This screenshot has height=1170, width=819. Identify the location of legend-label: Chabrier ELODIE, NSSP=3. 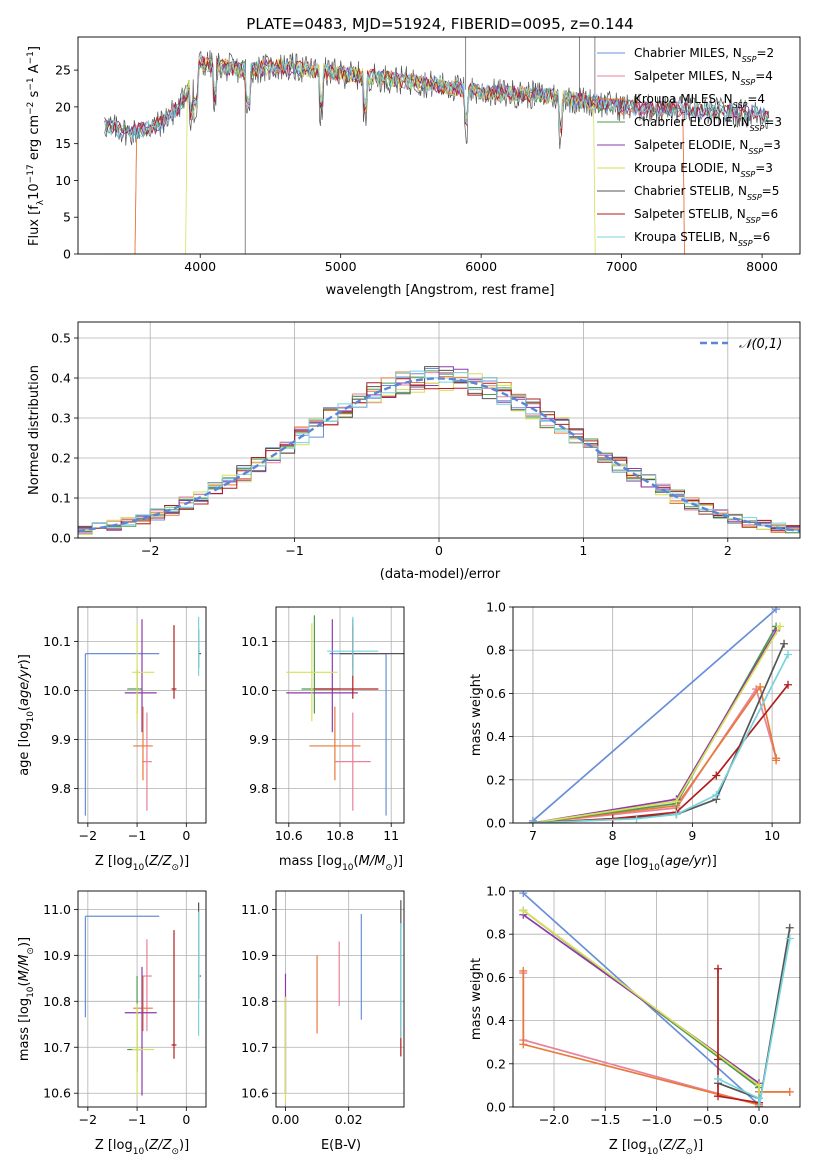
(708, 124).